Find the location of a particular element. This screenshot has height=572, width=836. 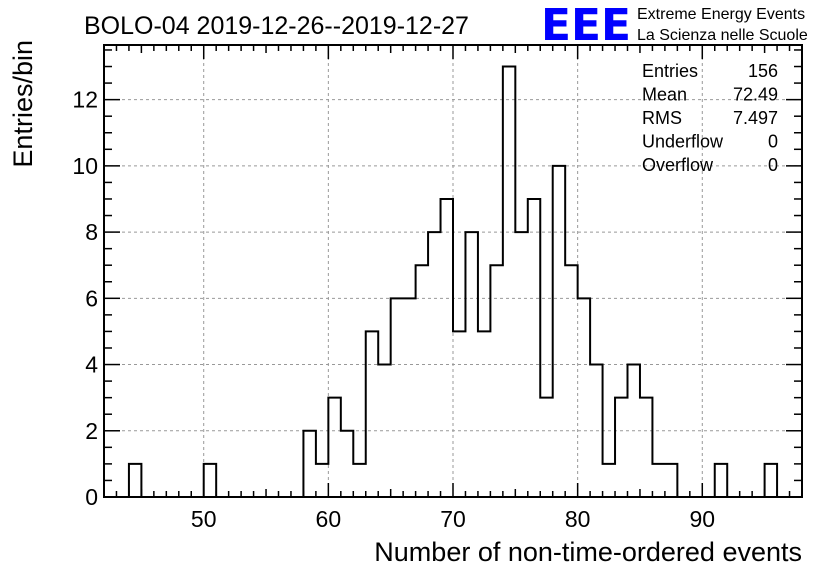

logo-mark: EEE is located at coordinates (586, 25).